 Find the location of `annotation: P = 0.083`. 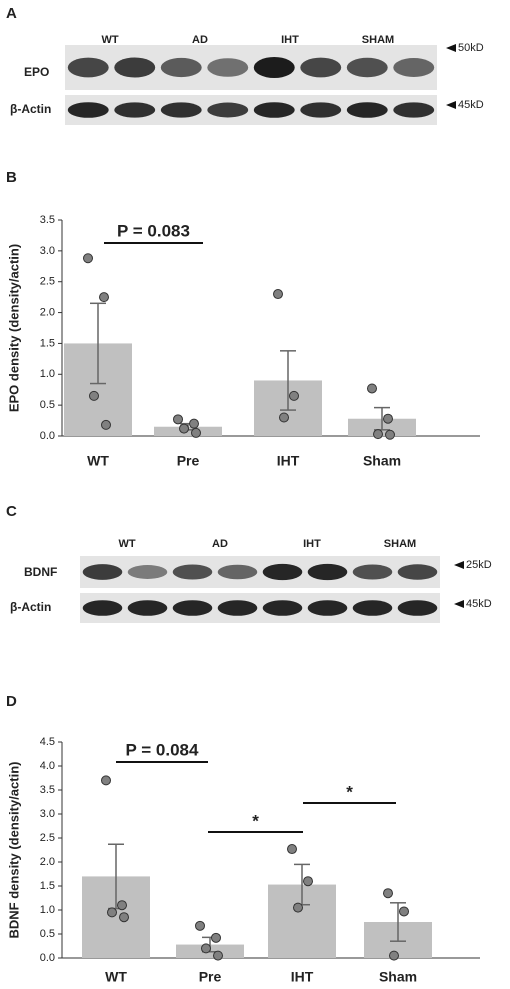

annotation: P = 0.083 is located at coordinates (153, 230).